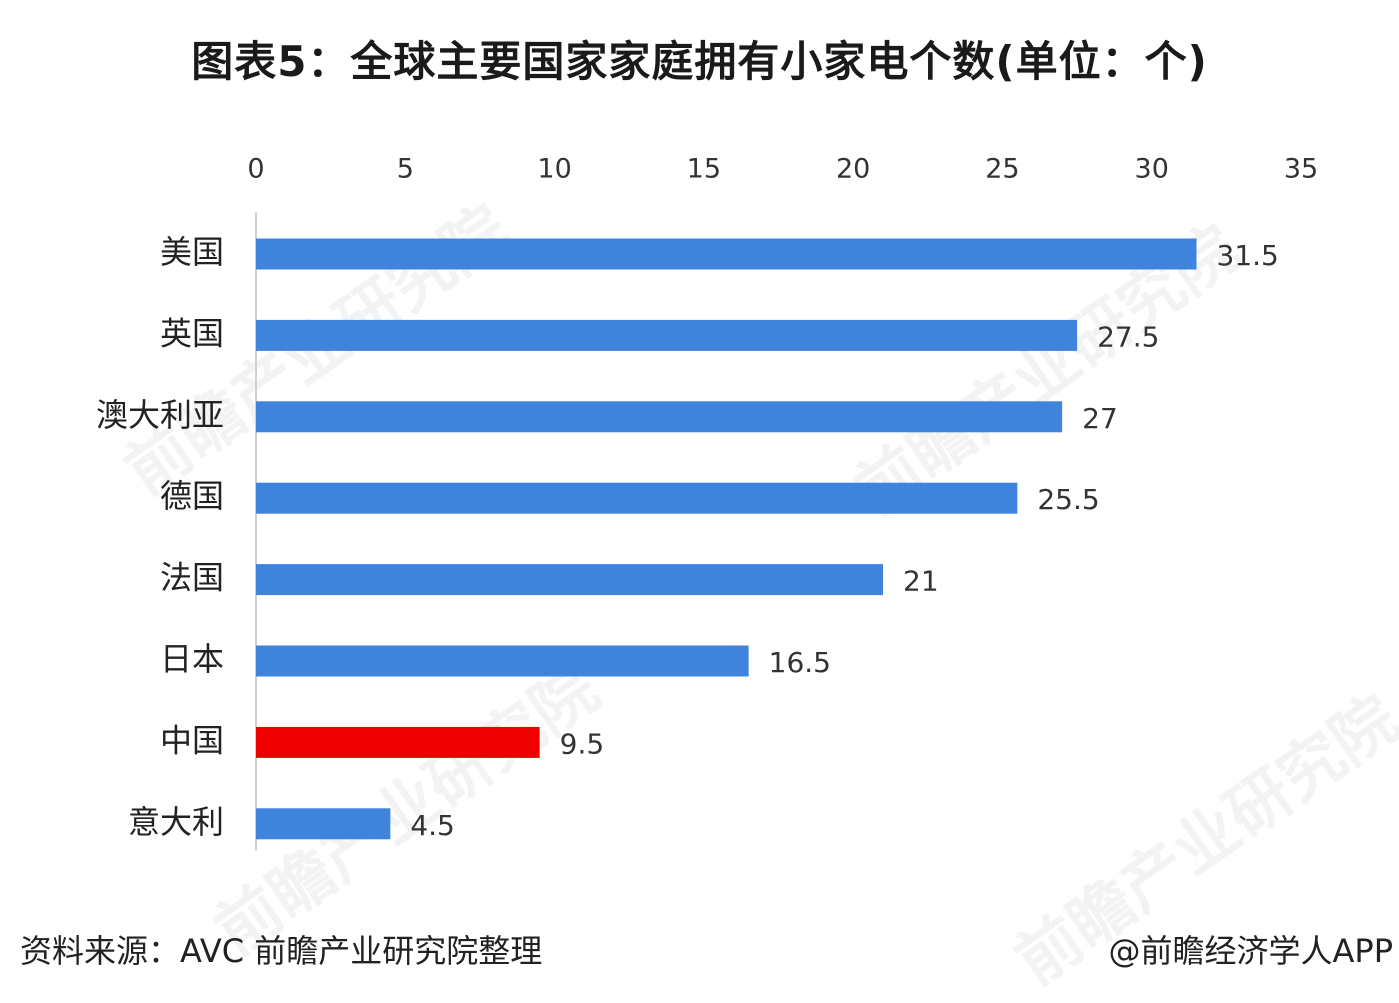 This screenshot has height=1003, width=1399. What do you see at coordinates (582, 743) in the screenshot?
I see `value-label: 9.5` at bounding box center [582, 743].